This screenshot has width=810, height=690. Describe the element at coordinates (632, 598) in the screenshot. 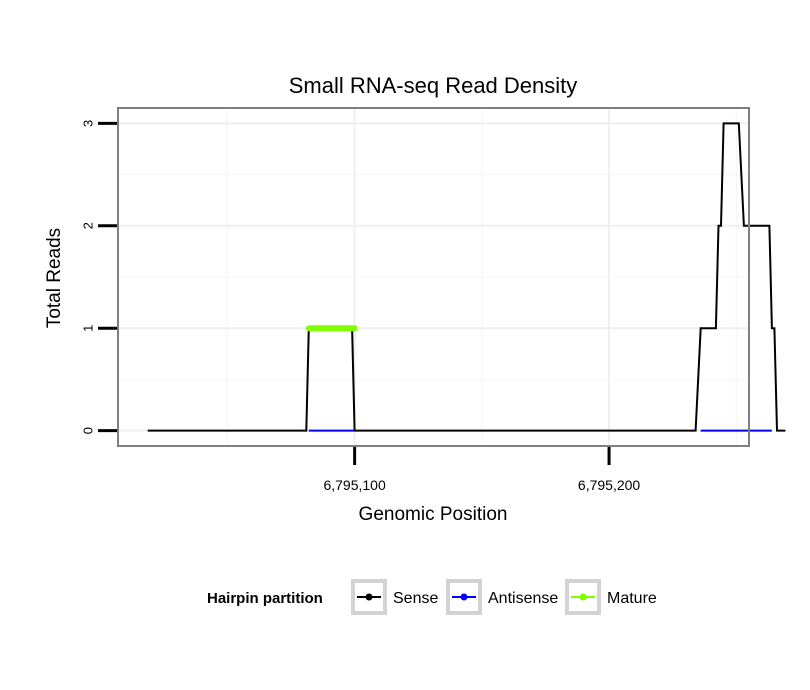

I see `legend-label-mature: Mature` at that location.